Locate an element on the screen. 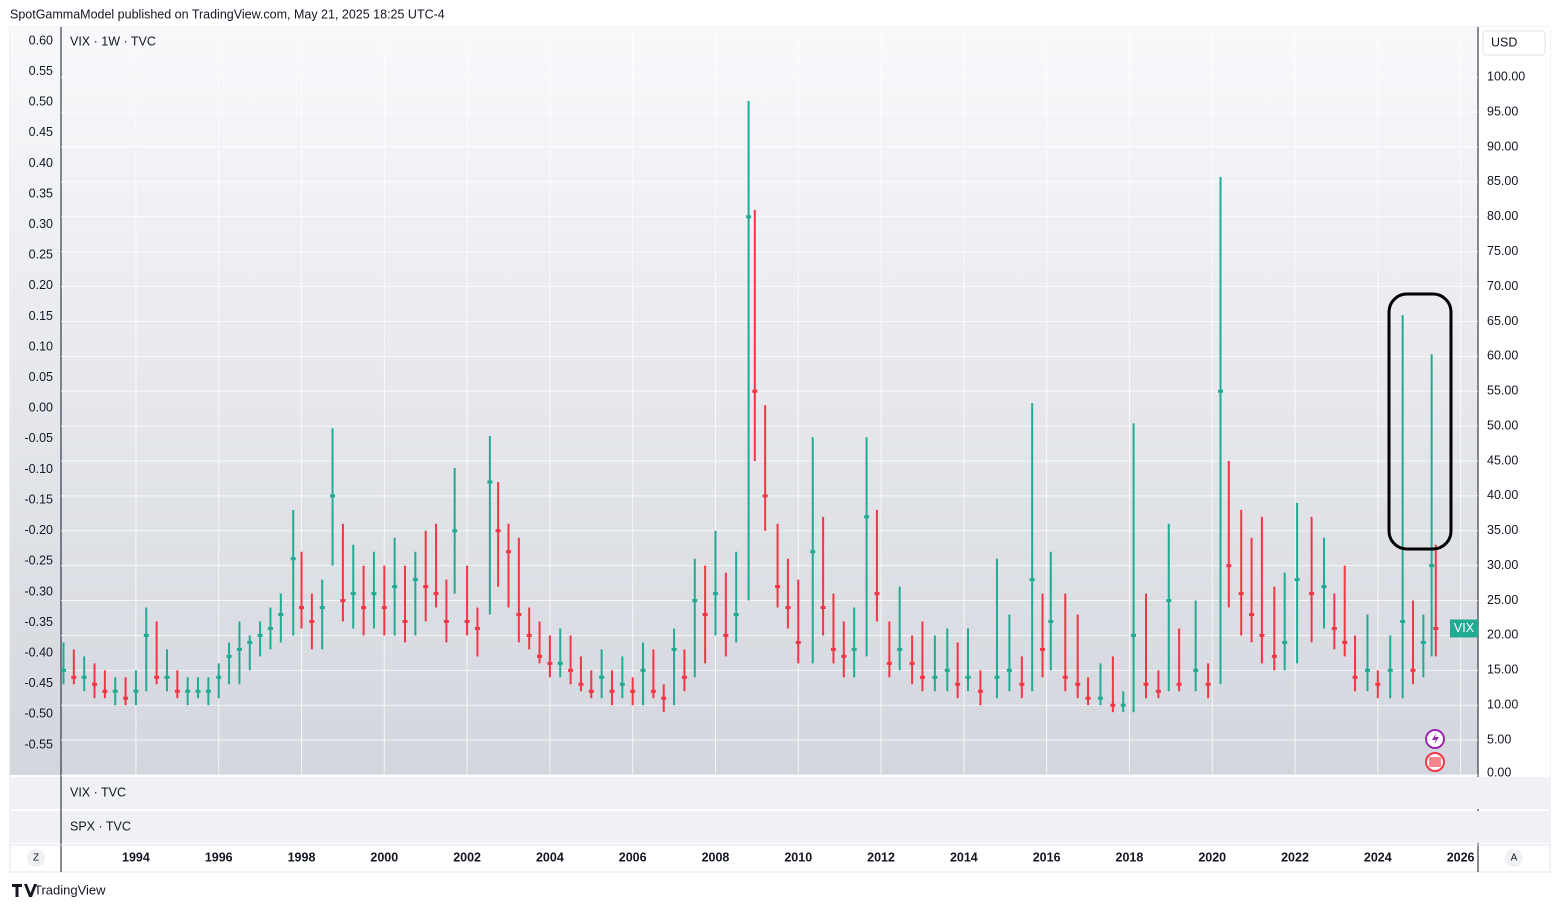  brand: TradingView is located at coordinates (70, 889).